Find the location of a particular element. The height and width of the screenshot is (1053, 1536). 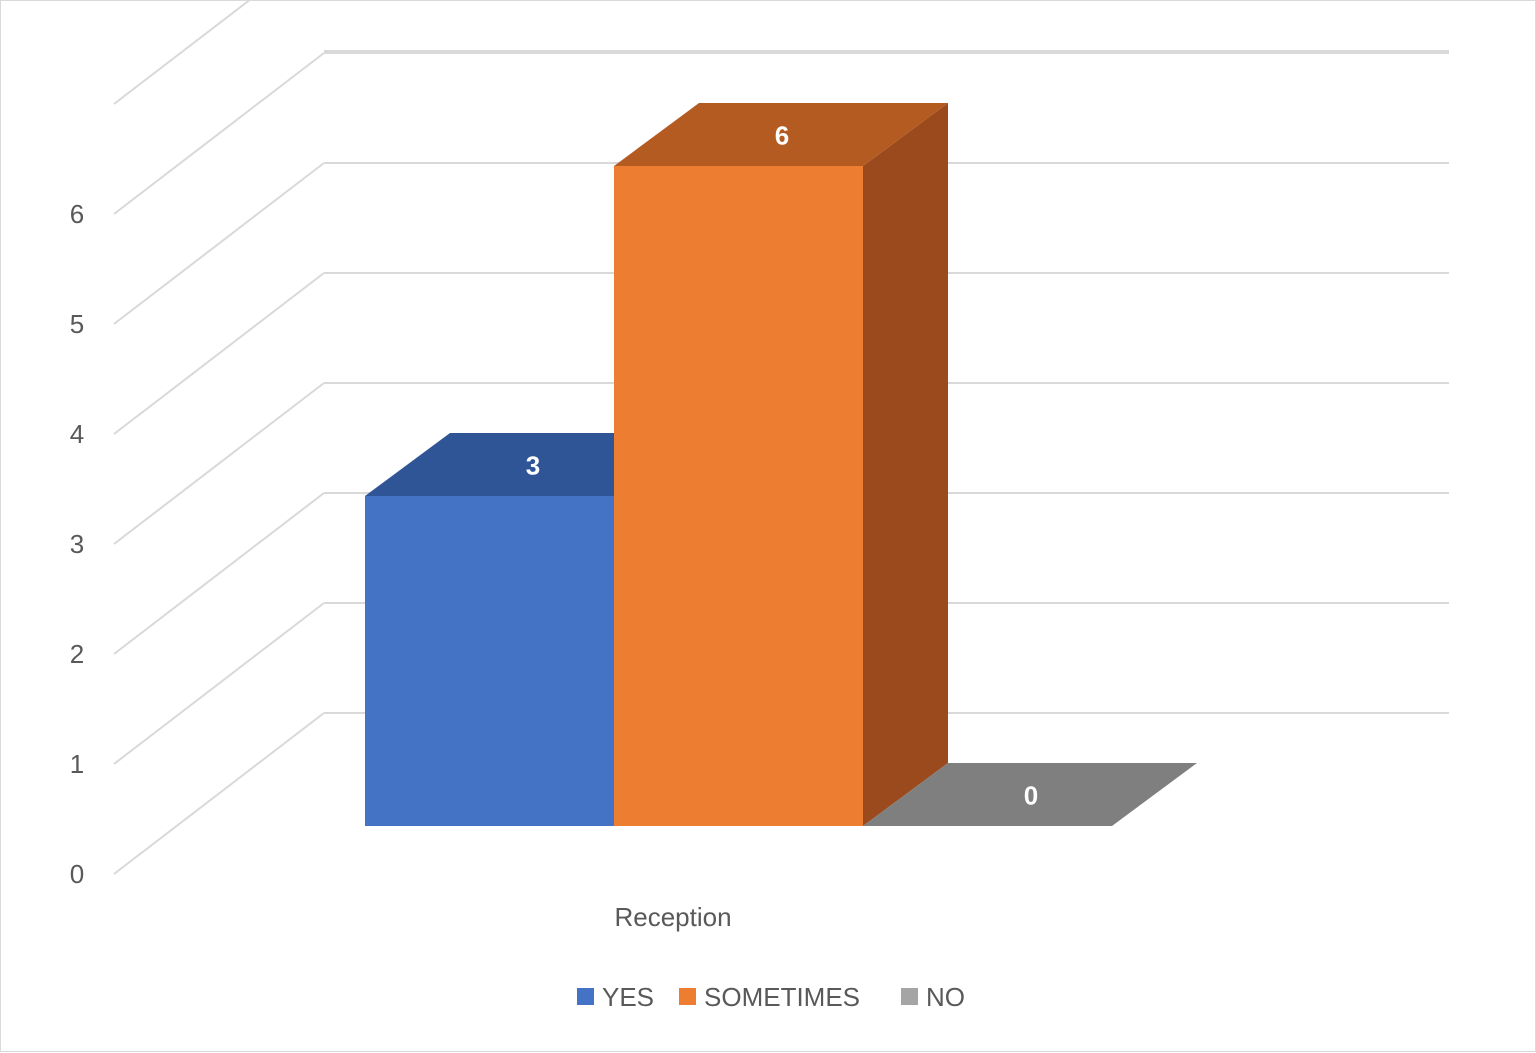

y-tick-label-0: 0 is located at coordinates (77, 874).